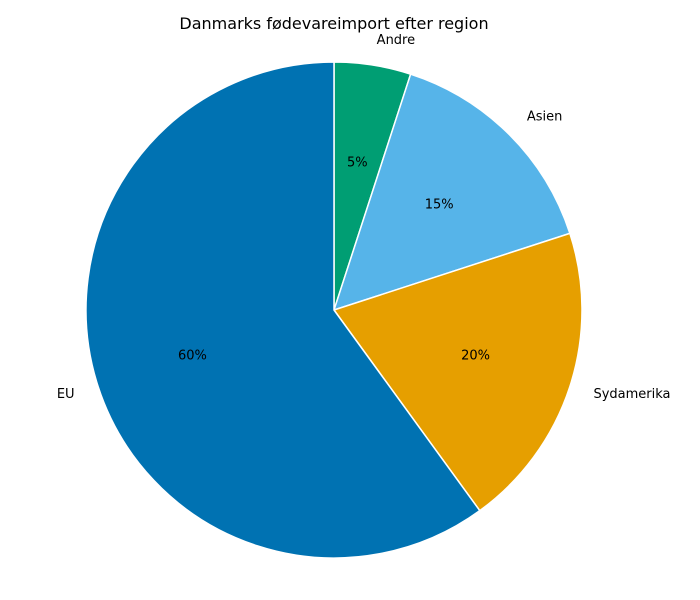  I want to click on pie-slice-asien, so click(452, 192).